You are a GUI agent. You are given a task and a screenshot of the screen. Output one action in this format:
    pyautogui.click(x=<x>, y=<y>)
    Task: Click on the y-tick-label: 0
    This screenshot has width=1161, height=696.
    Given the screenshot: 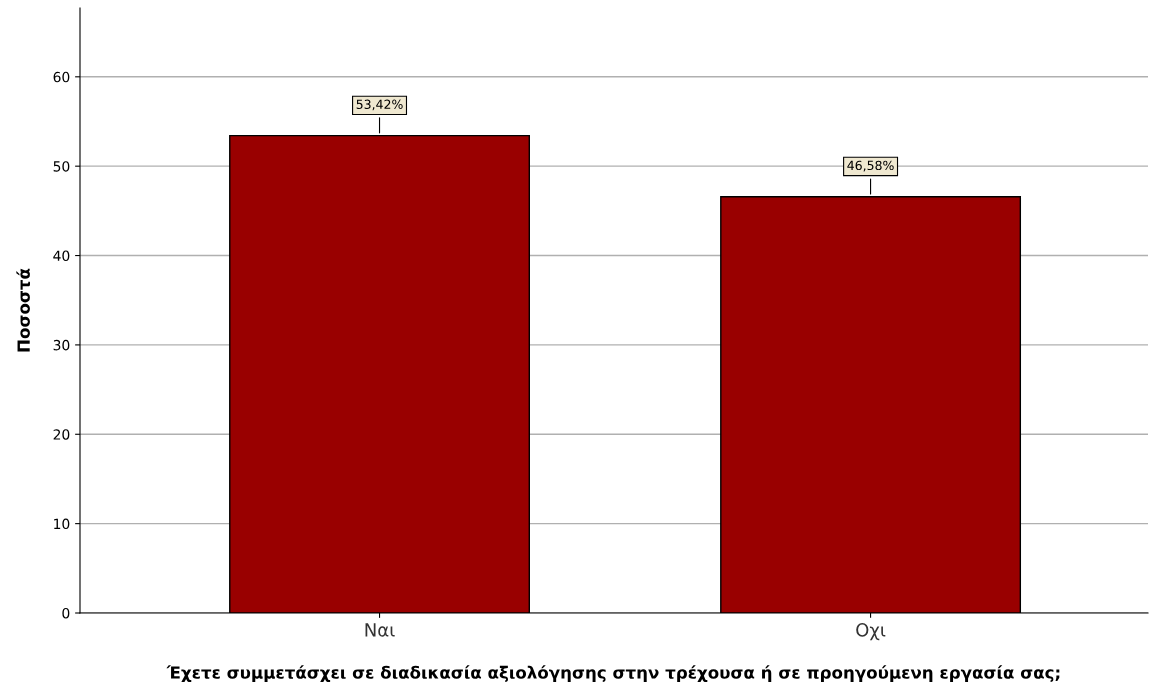 What is the action you would take?
    pyautogui.click(x=66, y=613)
    